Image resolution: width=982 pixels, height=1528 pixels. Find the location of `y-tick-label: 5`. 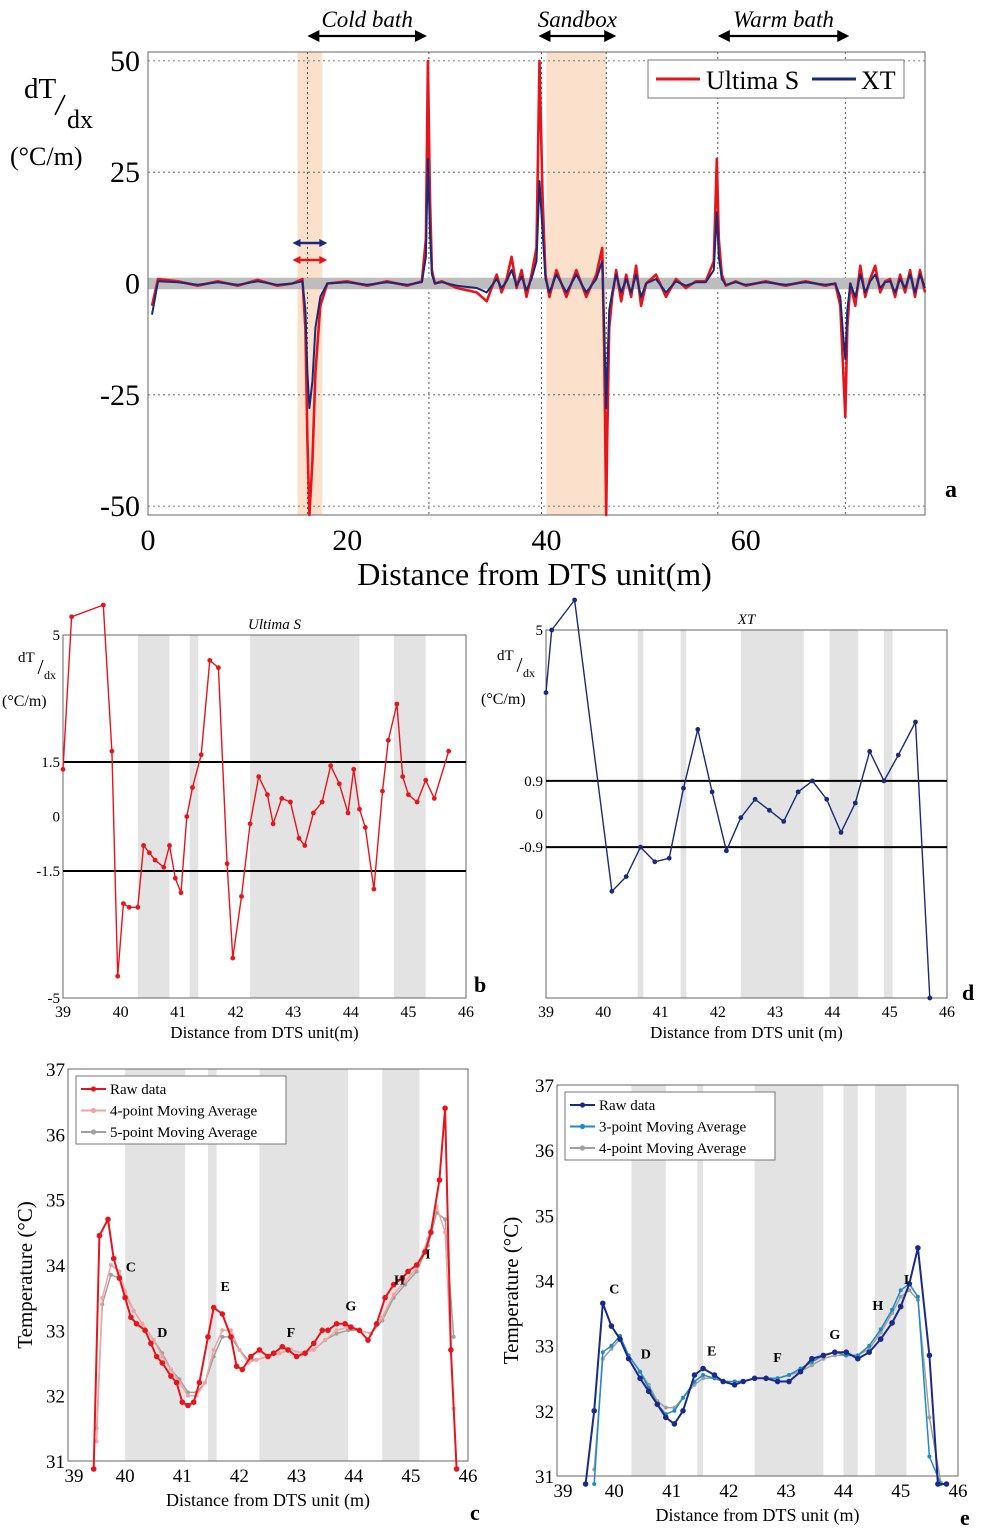

y-tick-label: 5 is located at coordinates (540, 631).